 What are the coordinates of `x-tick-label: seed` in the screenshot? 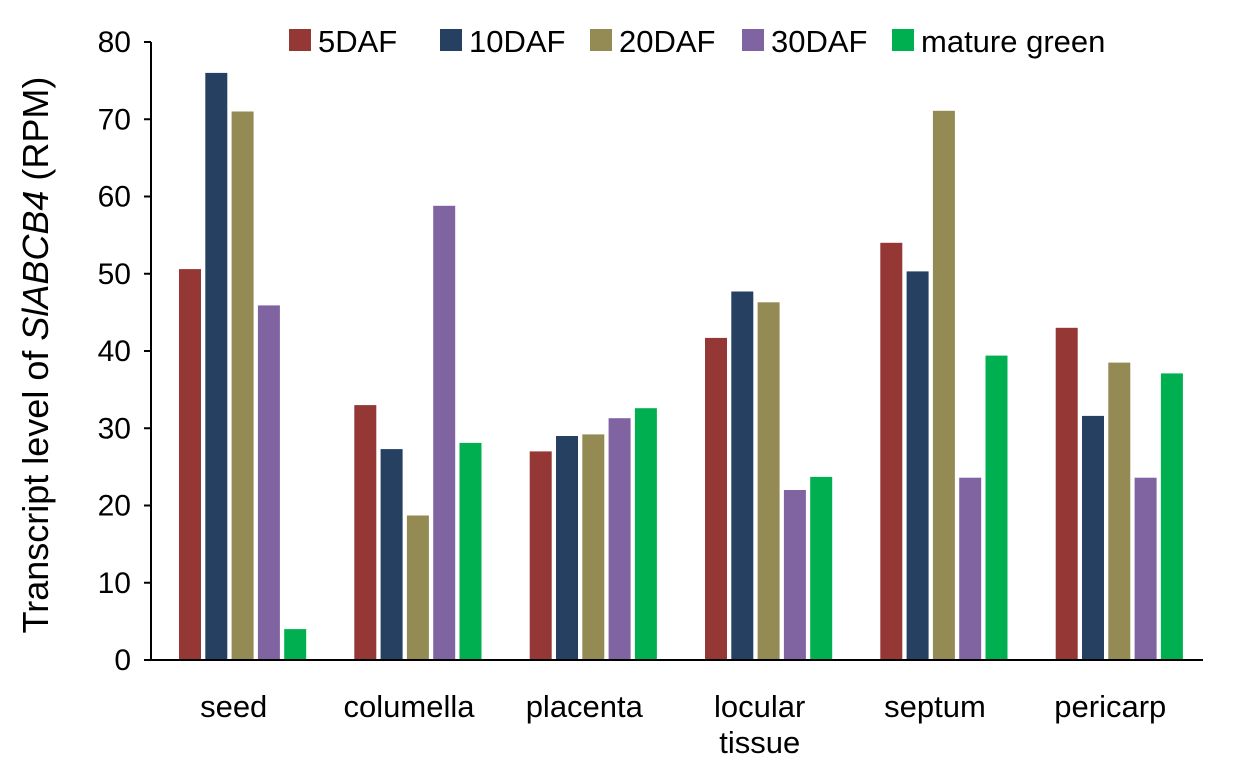 It's located at (233, 706).